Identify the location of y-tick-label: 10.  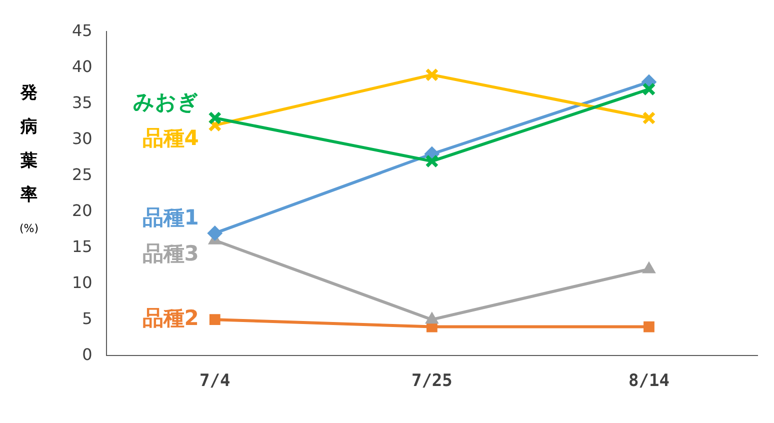
(82, 282).